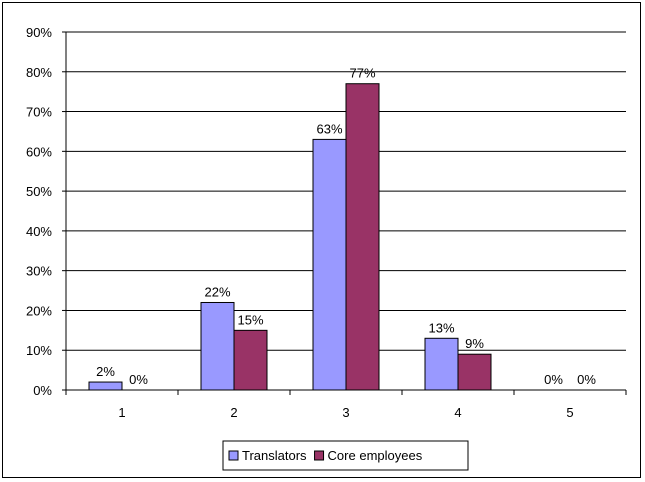 This screenshot has height=482, width=645. What do you see at coordinates (121, 412) in the screenshot?
I see `x-tick-label: 1` at bounding box center [121, 412].